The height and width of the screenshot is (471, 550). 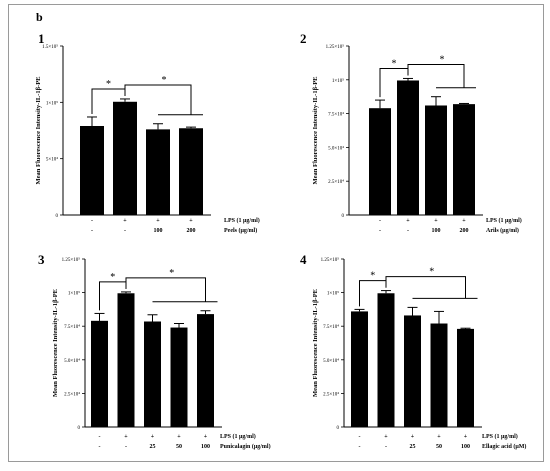 What do you see at coordinates (39, 17) in the screenshot?
I see `figure-label: b` at bounding box center [39, 17].